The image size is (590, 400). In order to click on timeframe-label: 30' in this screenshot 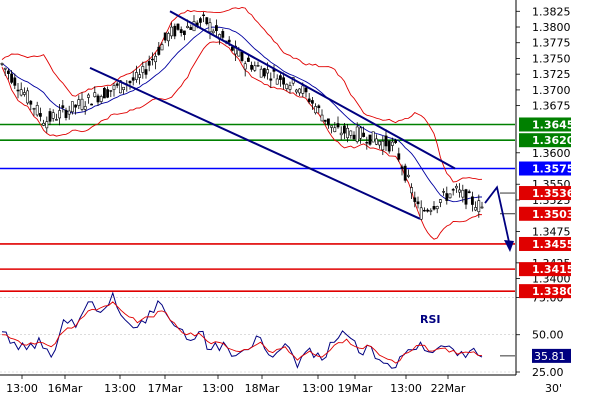, I will do `click(553, 388)`.